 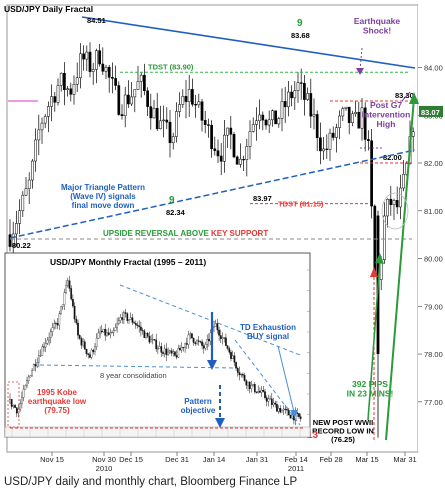 I want to click on td-exhaustion-label: TD Exhaustion BUY signal, so click(x=268, y=332).